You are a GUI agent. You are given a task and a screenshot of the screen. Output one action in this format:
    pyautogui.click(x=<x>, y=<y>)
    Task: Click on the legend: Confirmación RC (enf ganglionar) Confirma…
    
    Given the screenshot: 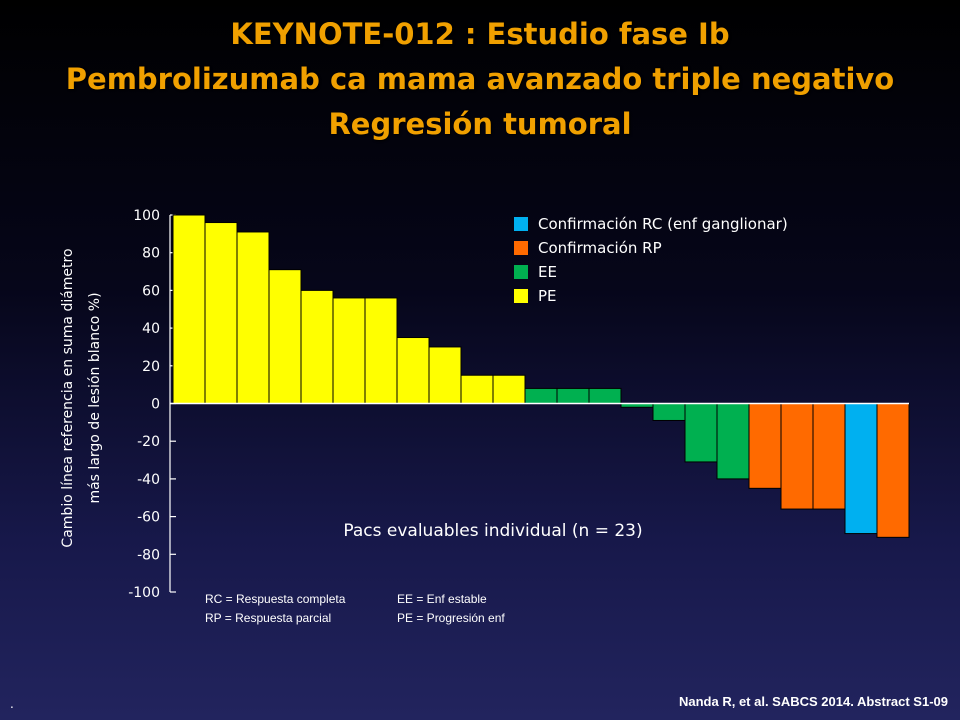 What is the action you would take?
    pyautogui.click(x=651, y=260)
    